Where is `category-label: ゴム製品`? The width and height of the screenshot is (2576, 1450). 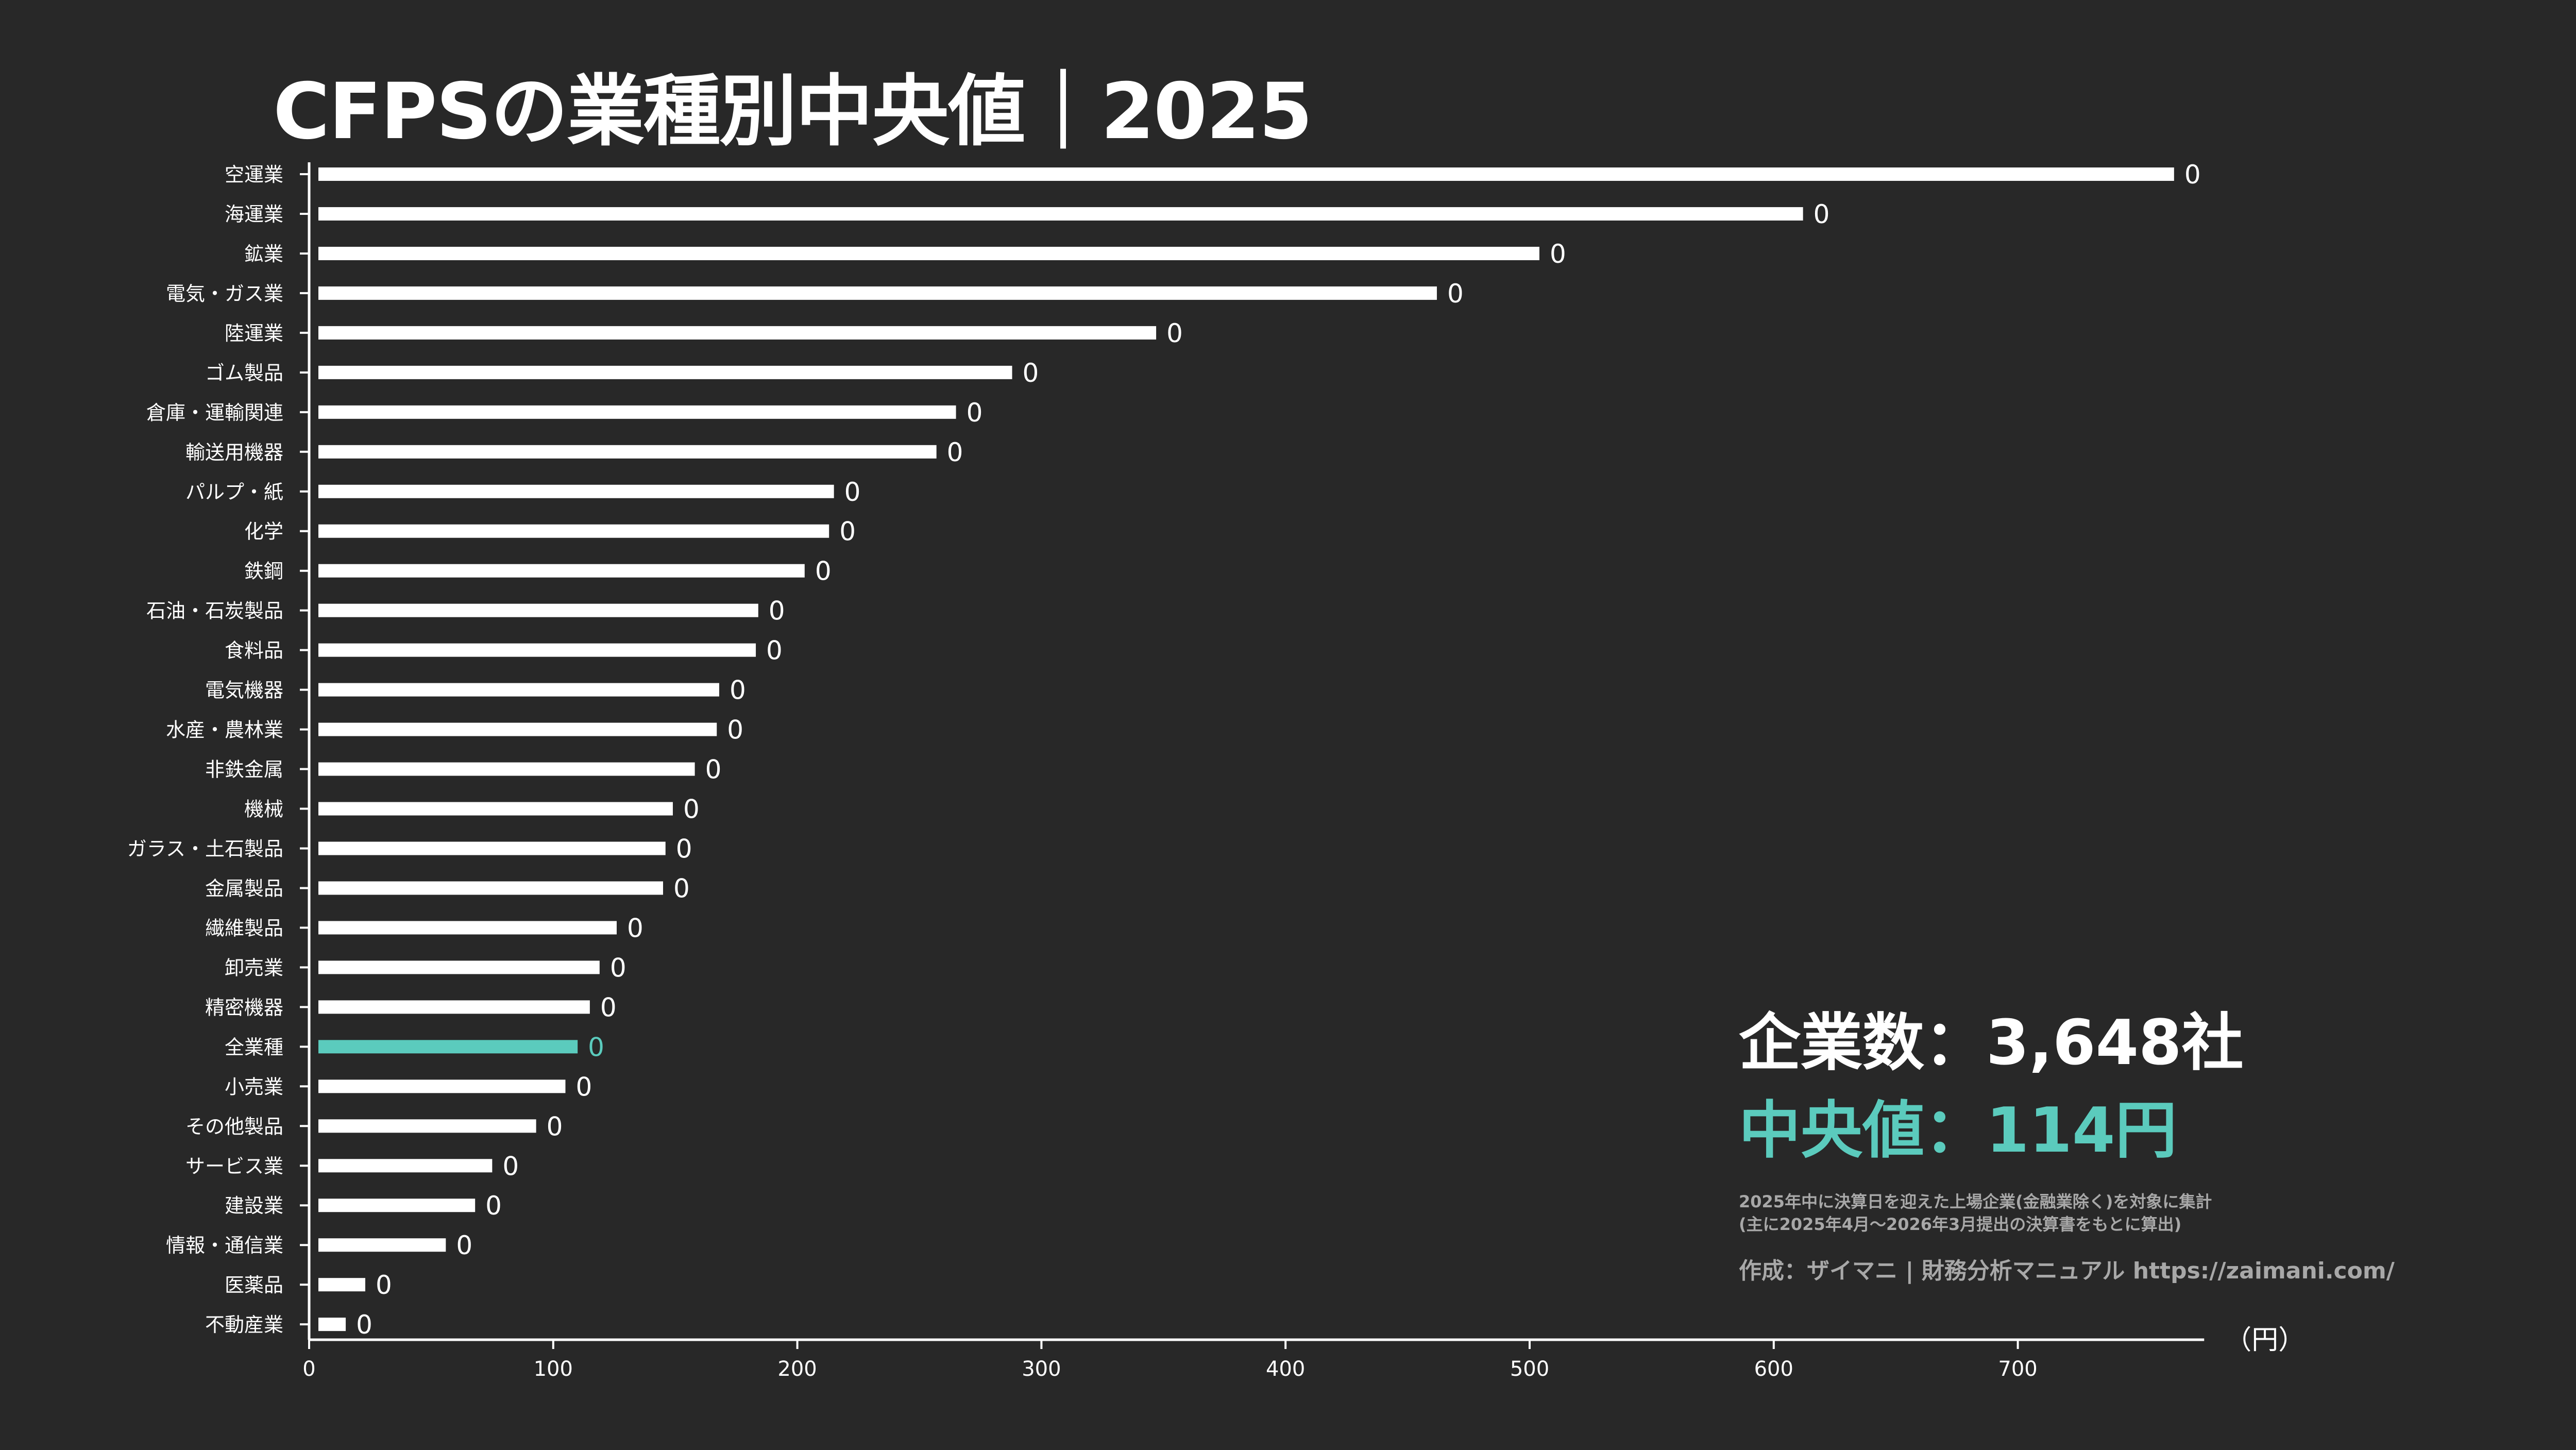
category-label: ゴム製品 is located at coordinates (244, 373).